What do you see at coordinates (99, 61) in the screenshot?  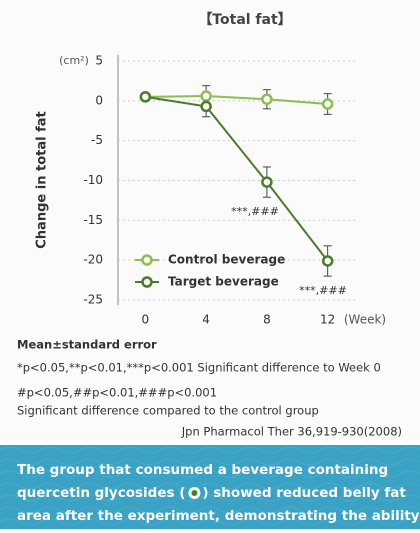 I see `y-tick-label: 5` at bounding box center [99, 61].